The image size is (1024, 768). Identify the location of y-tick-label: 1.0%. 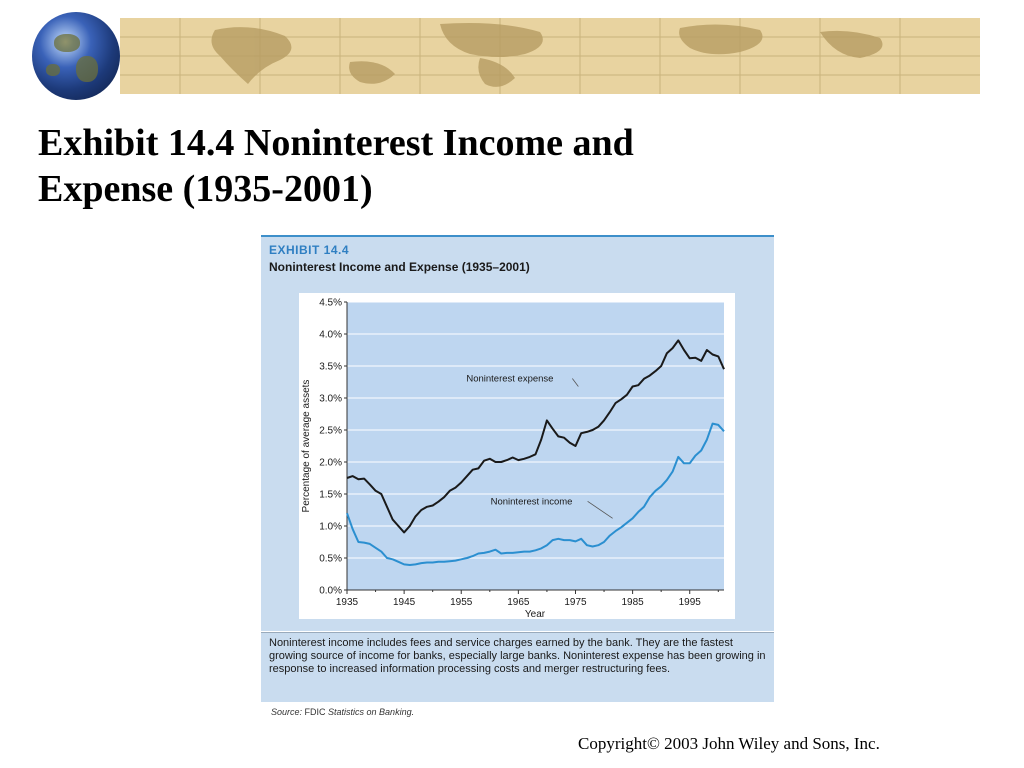
(330, 527).